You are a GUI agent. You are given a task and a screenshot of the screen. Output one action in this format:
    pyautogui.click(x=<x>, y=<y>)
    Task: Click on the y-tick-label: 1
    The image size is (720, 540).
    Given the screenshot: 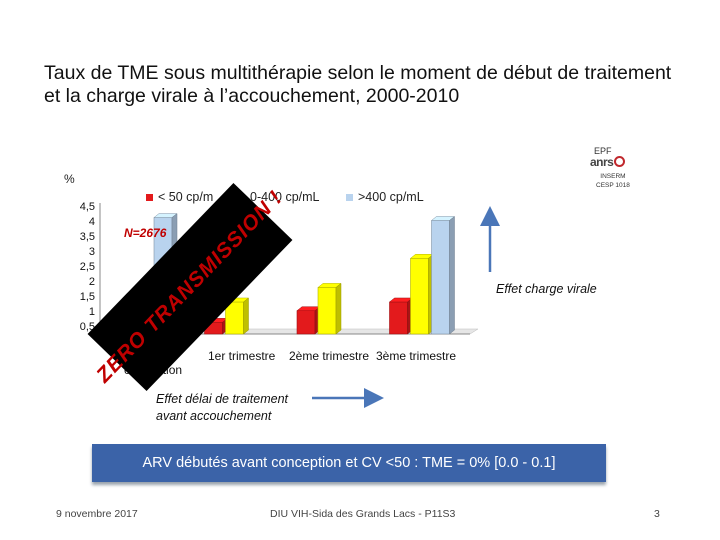 What is the action you would take?
    pyautogui.click(x=91, y=312)
    